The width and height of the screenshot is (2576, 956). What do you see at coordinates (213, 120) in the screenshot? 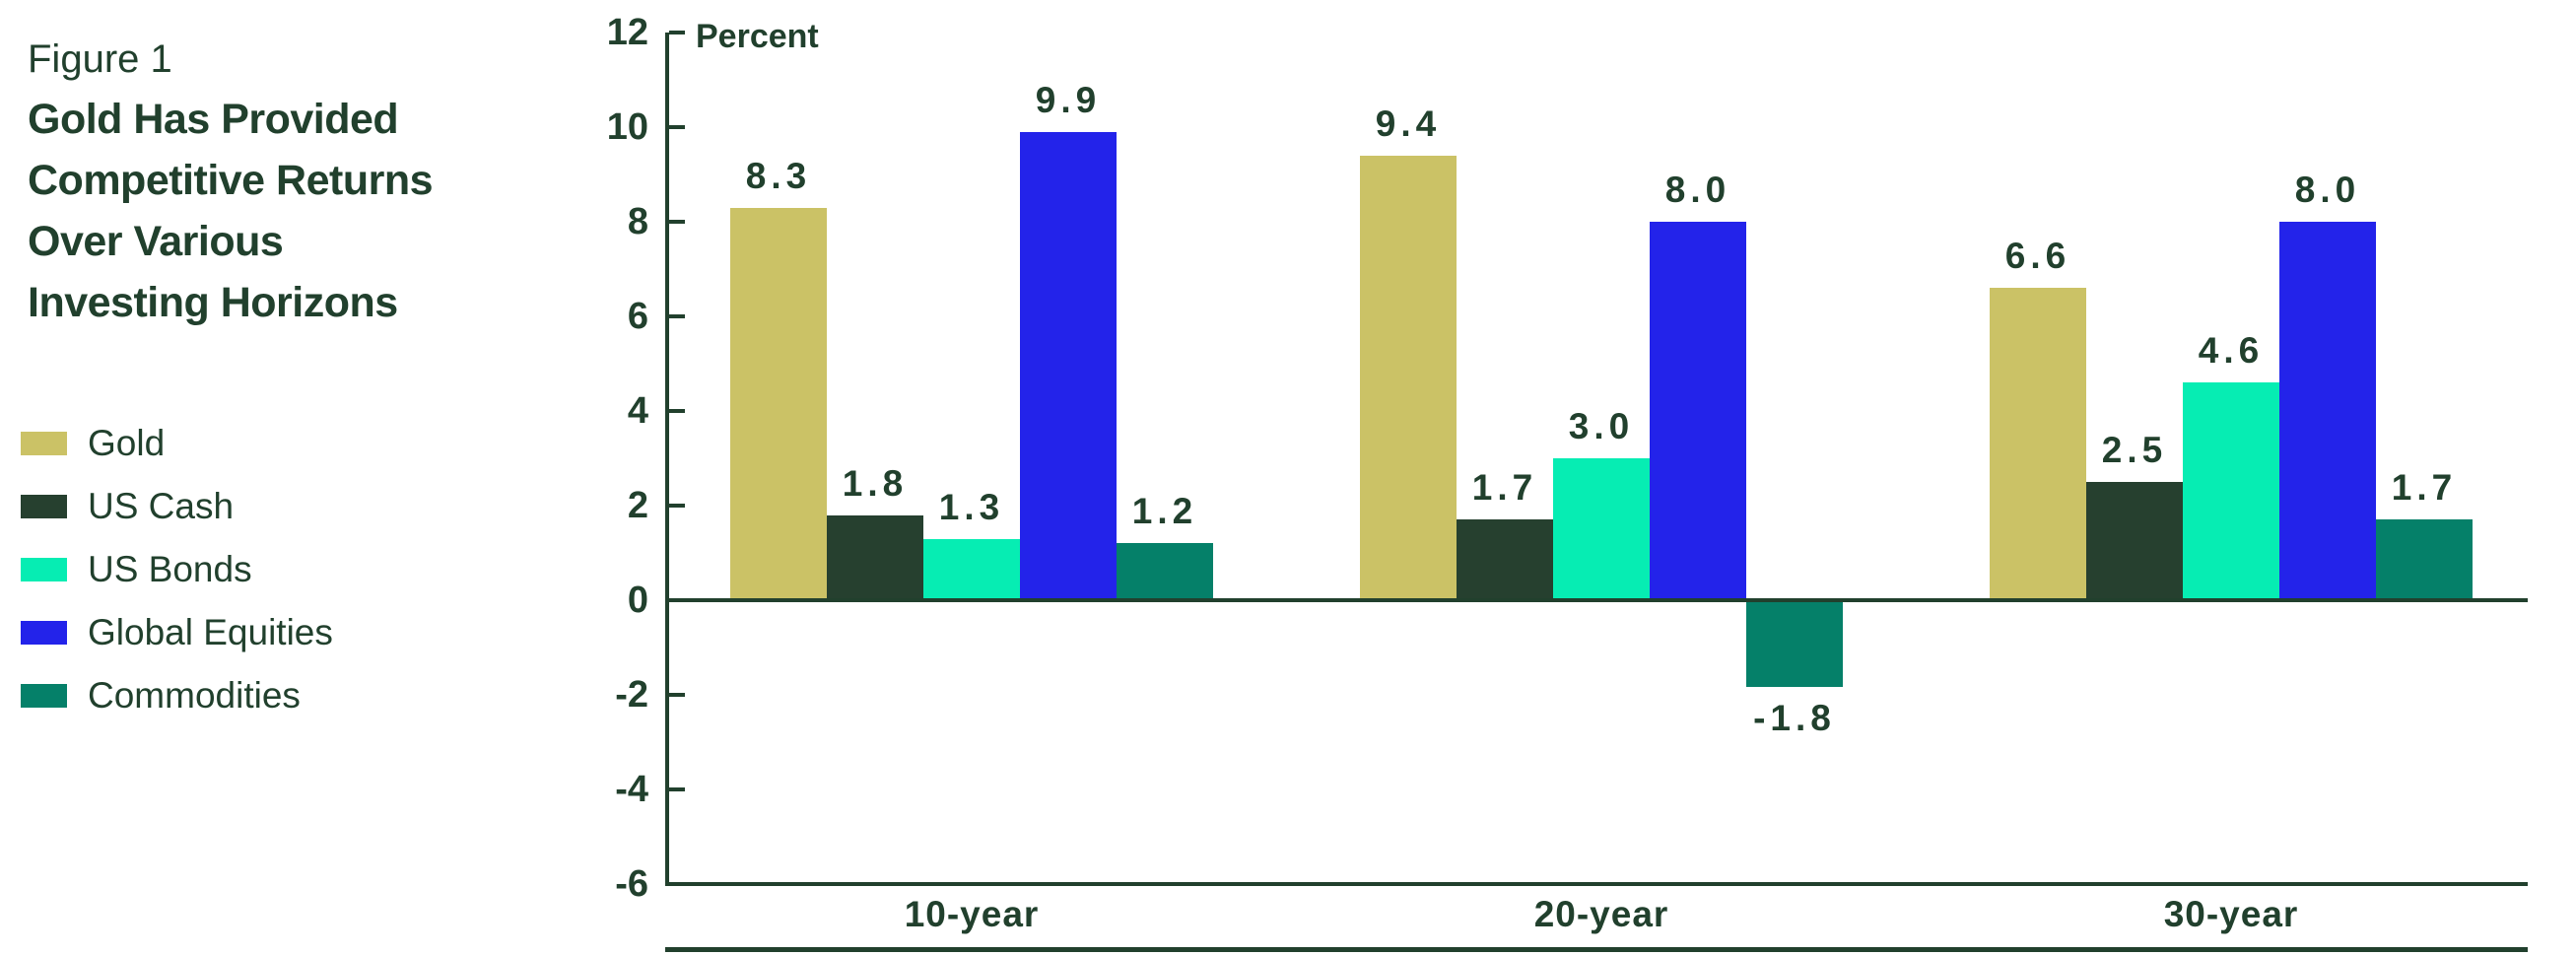
I see `figure-title-line: Gold Has Provided` at bounding box center [213, 120].